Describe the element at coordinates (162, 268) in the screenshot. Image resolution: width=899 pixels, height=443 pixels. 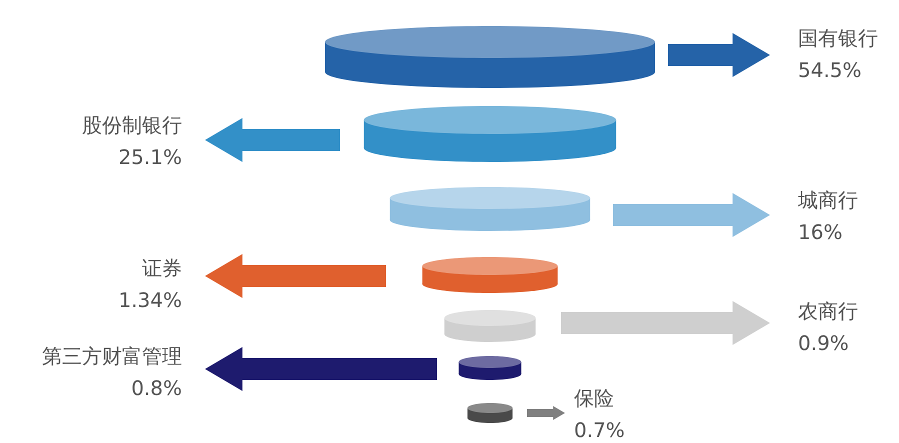
I see `category-label: 证券` at that location.